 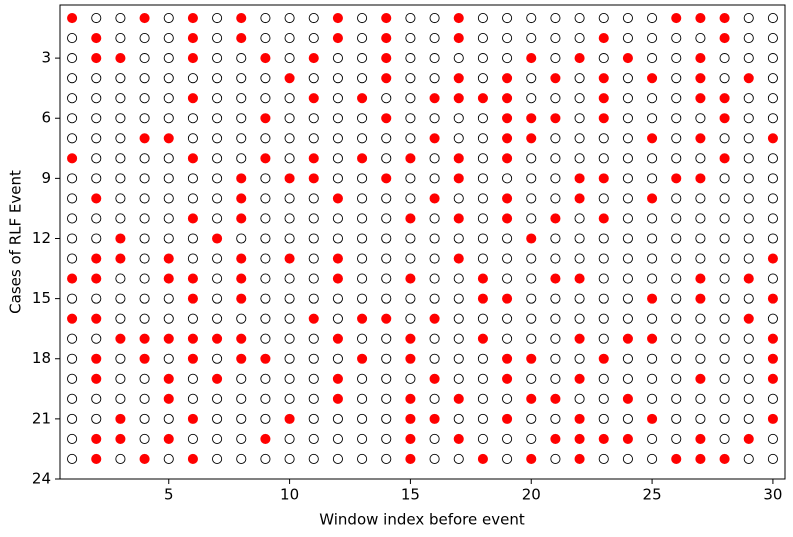 I want to click on y-tick-label: 24, so click(x=41, y=479).